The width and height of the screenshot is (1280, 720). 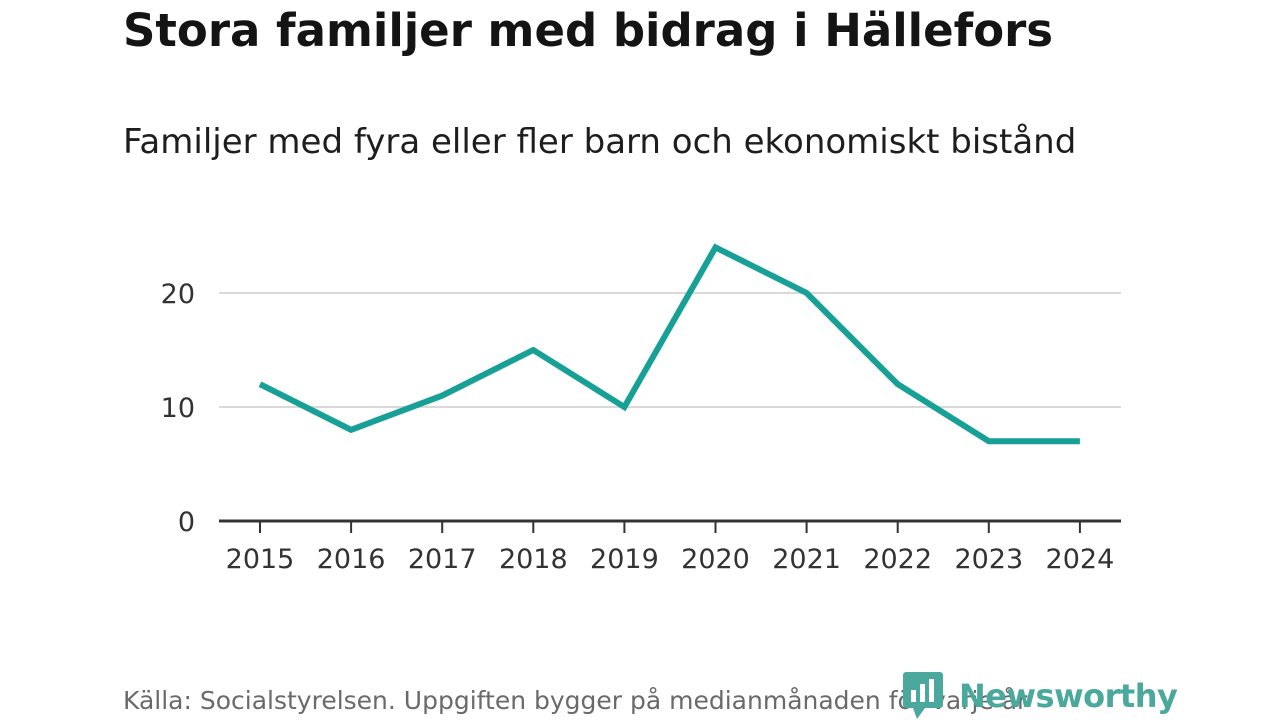 What do you see at coordinates (806, 559) in the screenshot?
I see `x-tick-label: 2021` at bounding box center [806, 559].